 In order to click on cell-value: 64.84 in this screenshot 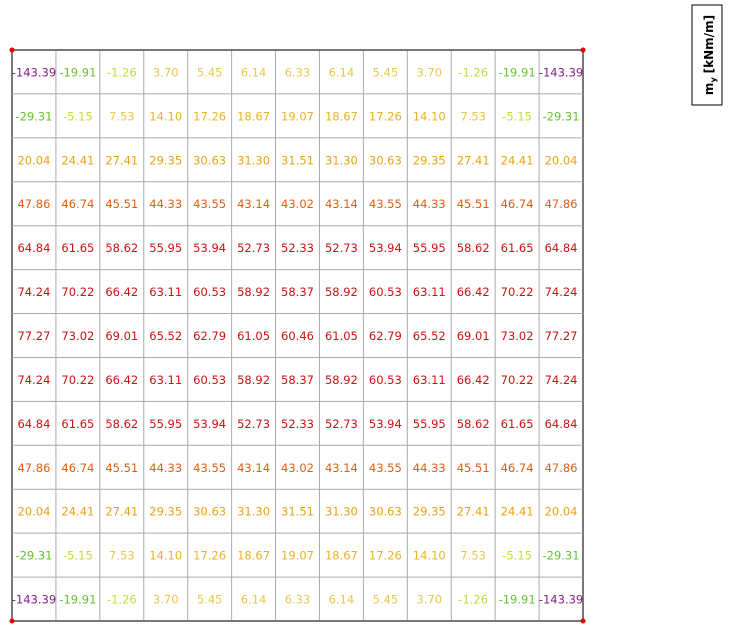, I will do `click(561, 424)`.